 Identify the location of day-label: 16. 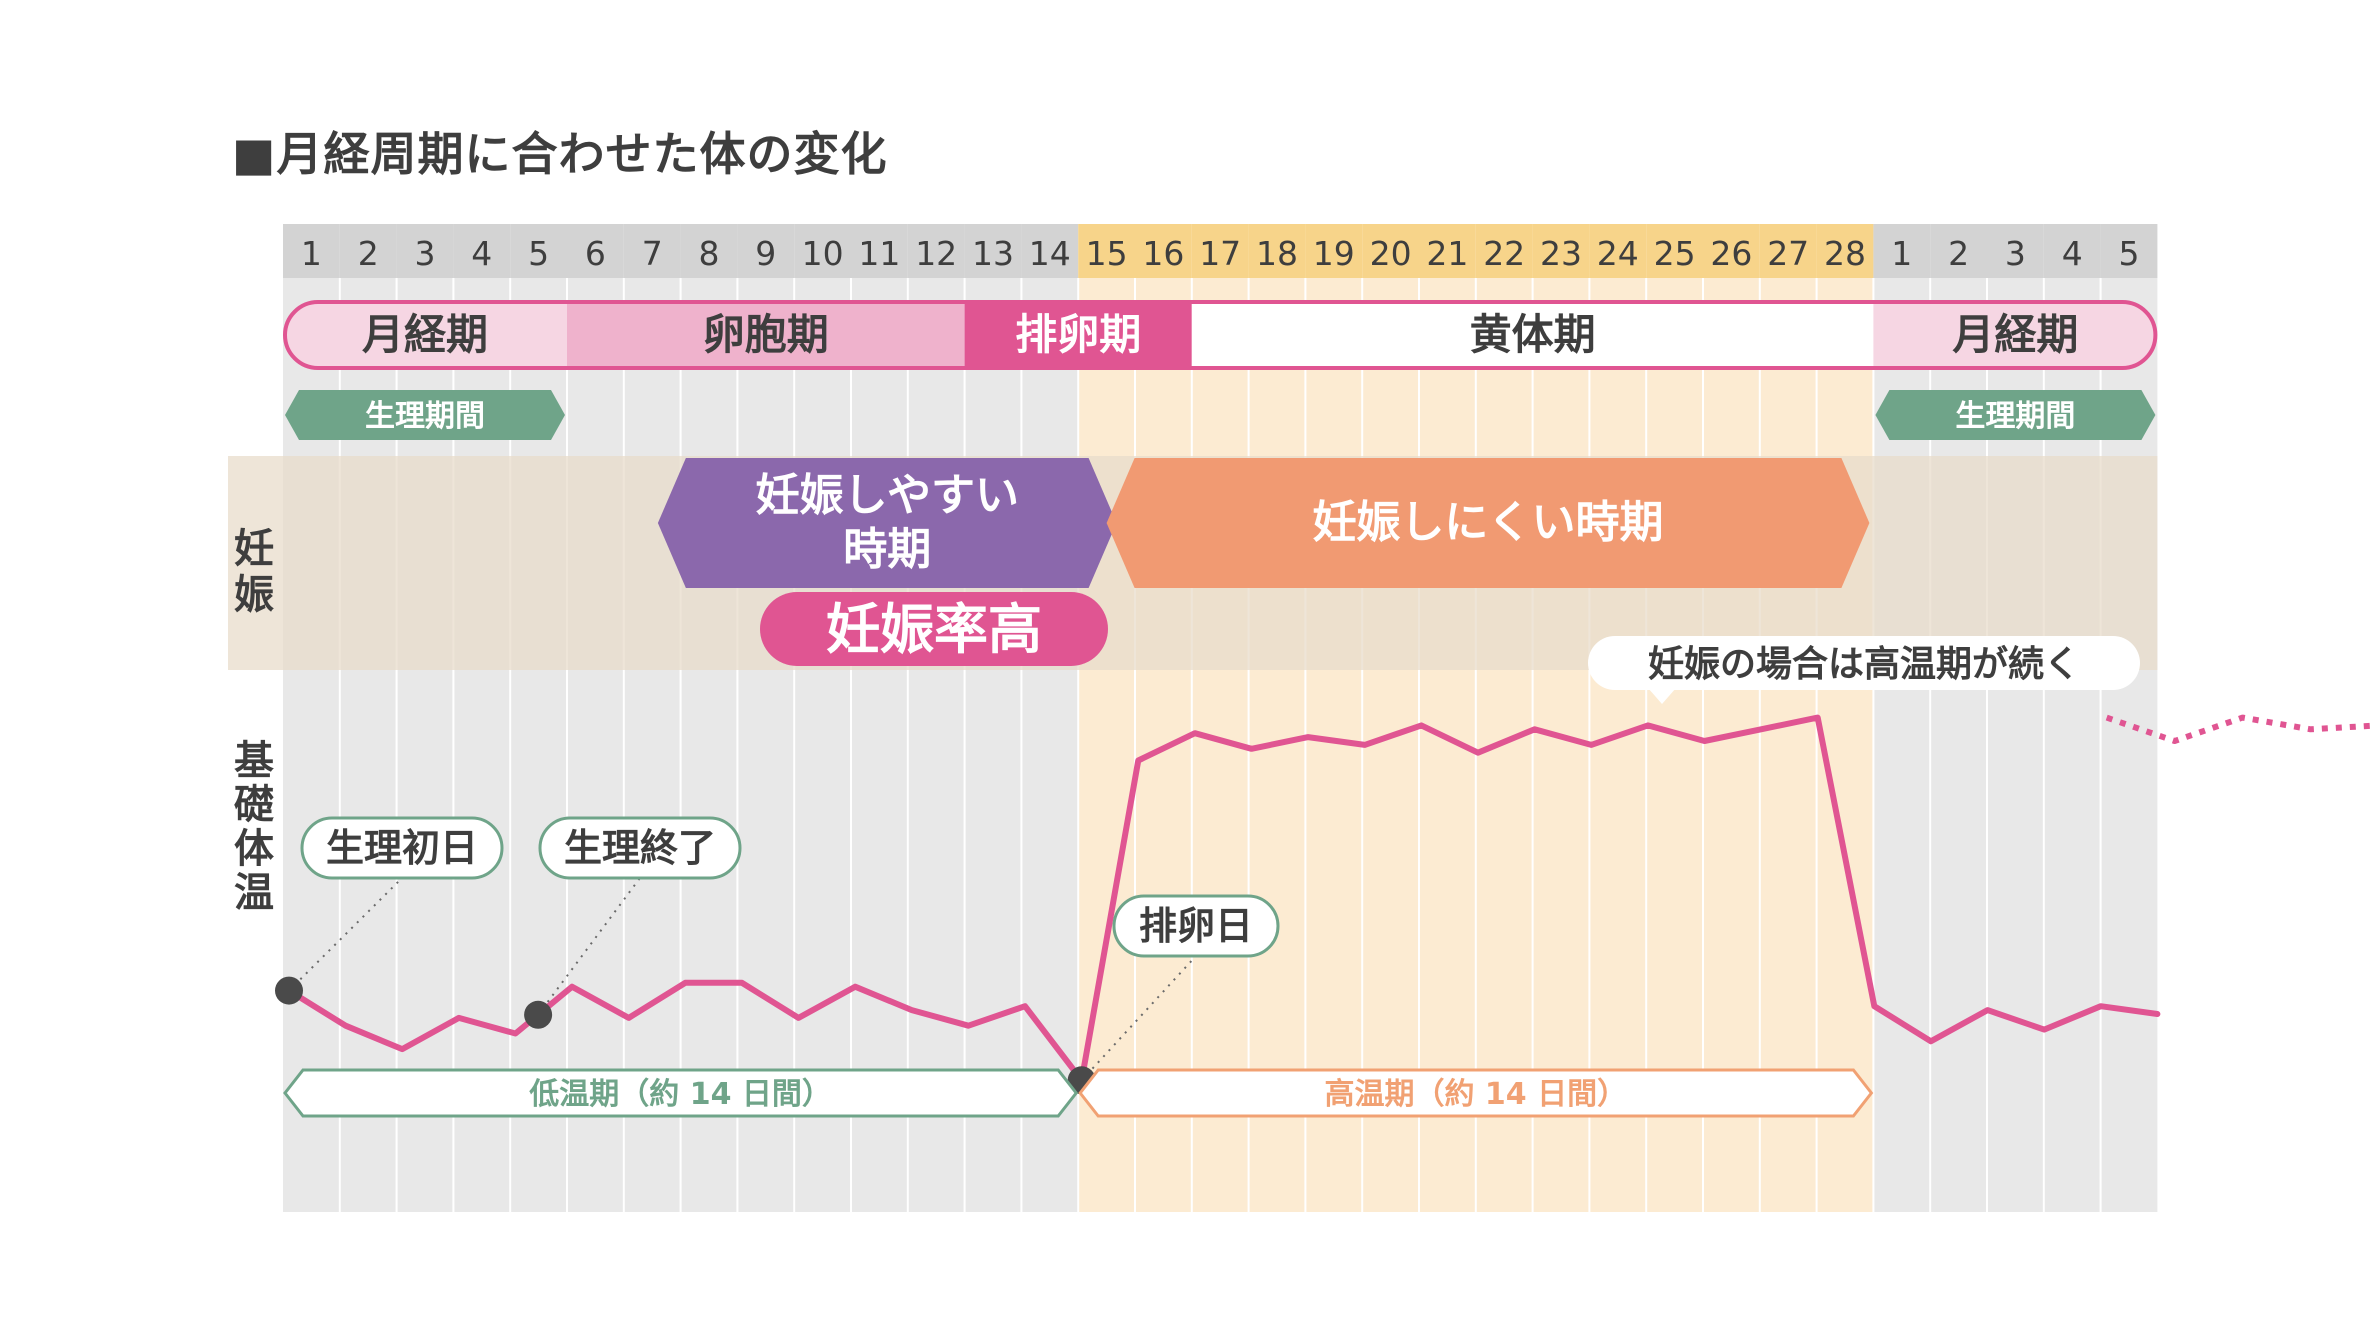
(1163, 253).